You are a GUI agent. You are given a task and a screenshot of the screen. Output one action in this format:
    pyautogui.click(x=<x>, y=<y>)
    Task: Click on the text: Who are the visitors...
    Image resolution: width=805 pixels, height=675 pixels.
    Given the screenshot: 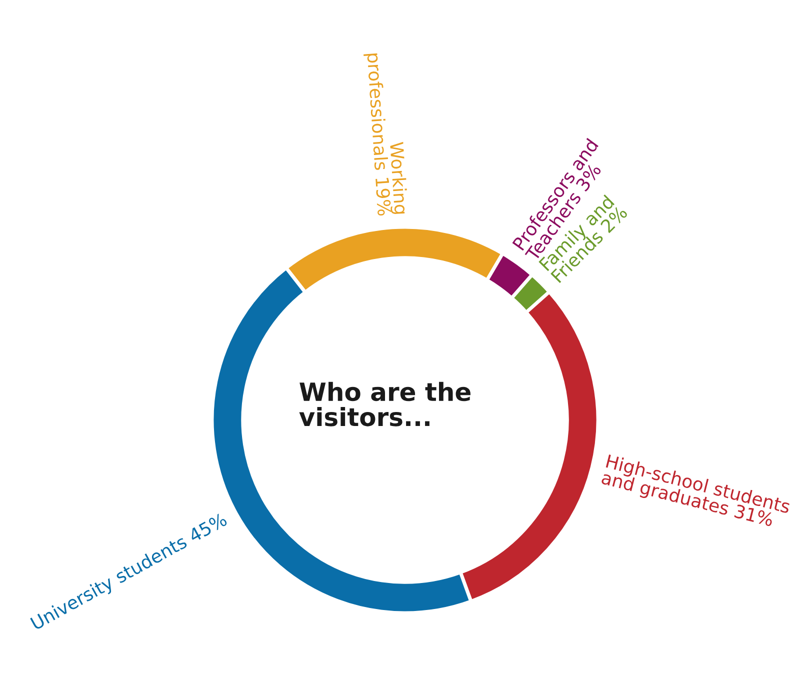 What is the action you would take?
    pyautogui.click(x=384, y=404)
    